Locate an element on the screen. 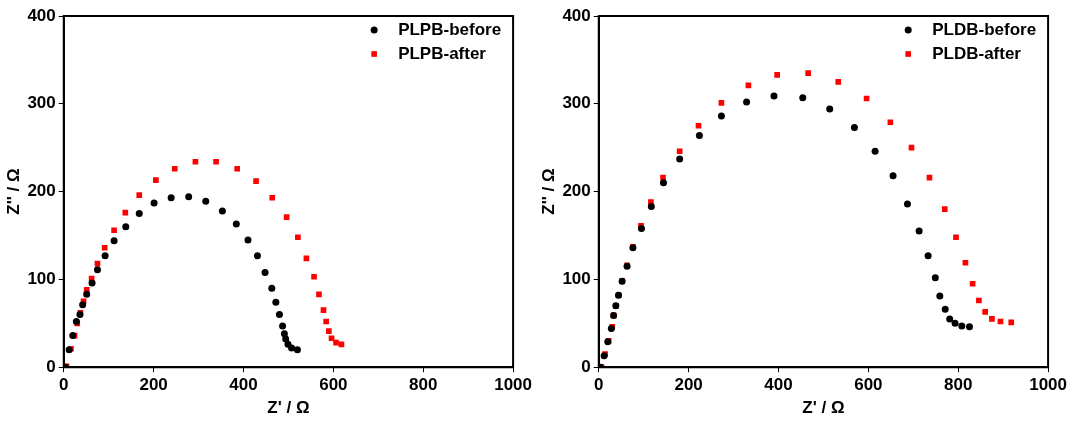 This screenshot has width=1070, height=421. legend-label: PLPB-after is located at coordinates (442, 53).